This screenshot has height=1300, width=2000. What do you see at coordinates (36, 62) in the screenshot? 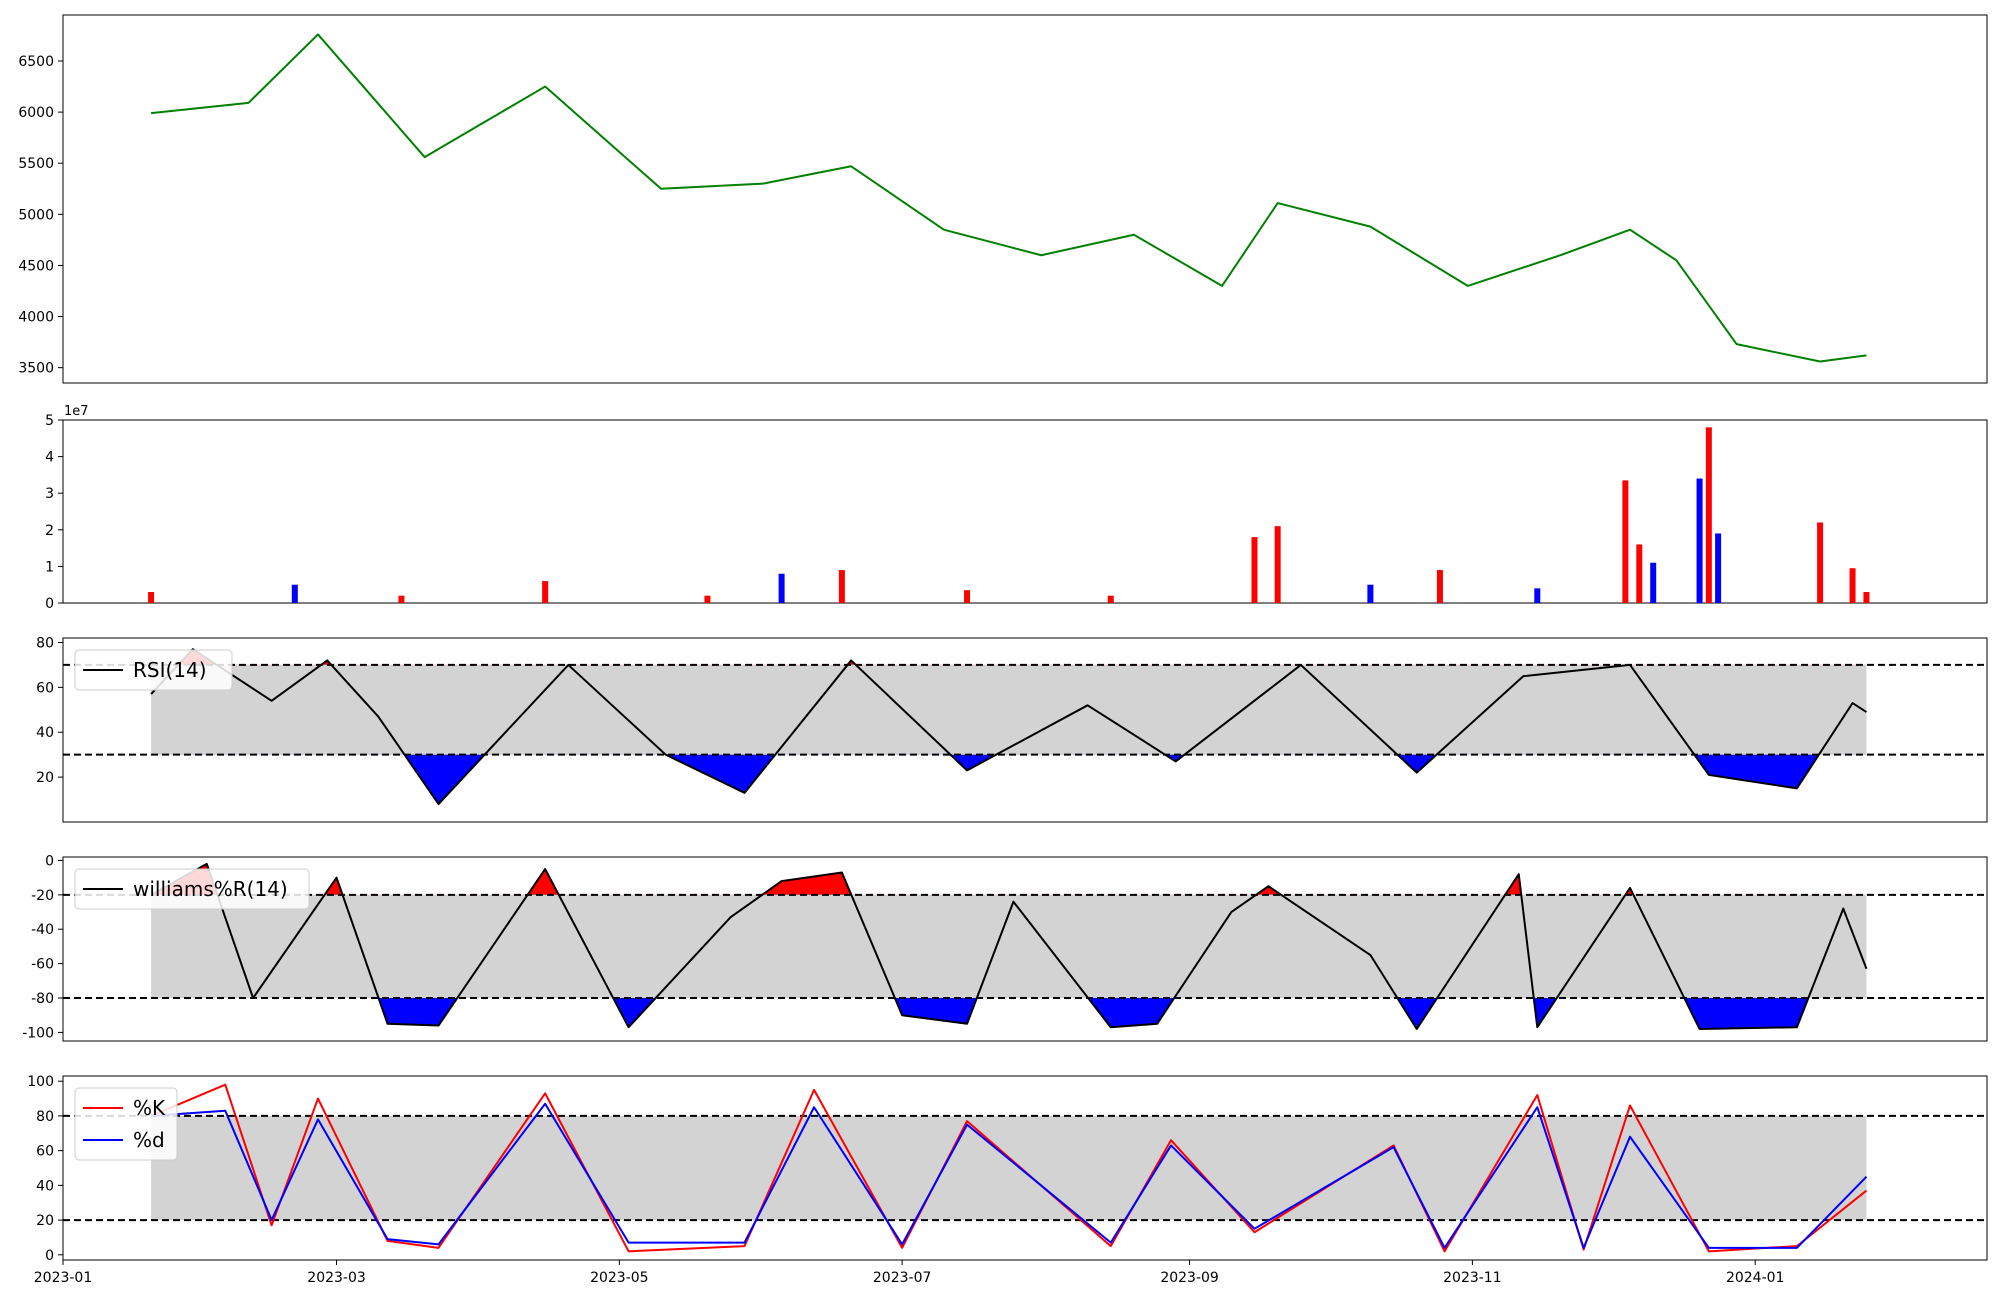
I see `price-ytick-label: 6500` at bounding box center [36, 62].